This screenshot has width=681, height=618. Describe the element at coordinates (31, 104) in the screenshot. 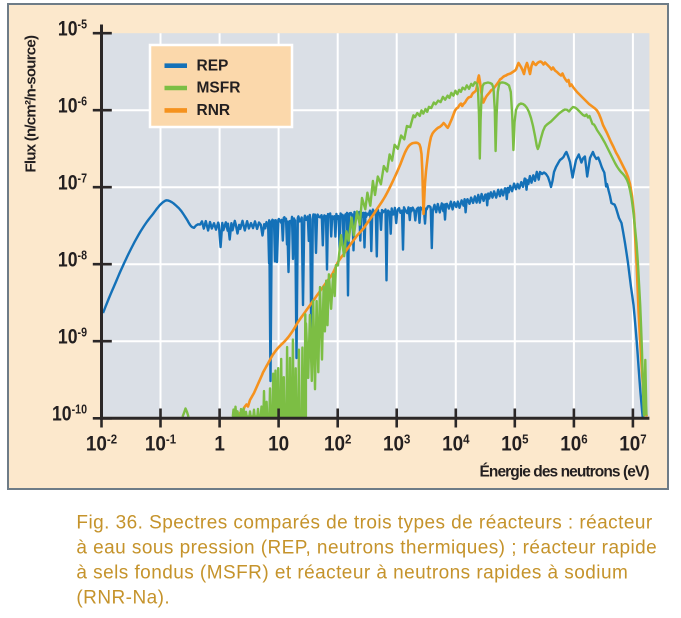

I see `svg-text: Flux (n/cm²/n-source)` at that location.